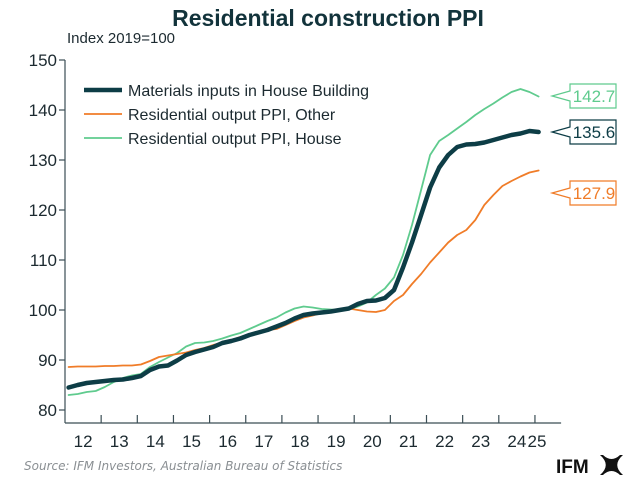 This screenshot has width=640, height=480. What do you see at coordinates (444, 441) in the screenshot?
I see `x-tick-label: 22` at bounding box center [444, 441].